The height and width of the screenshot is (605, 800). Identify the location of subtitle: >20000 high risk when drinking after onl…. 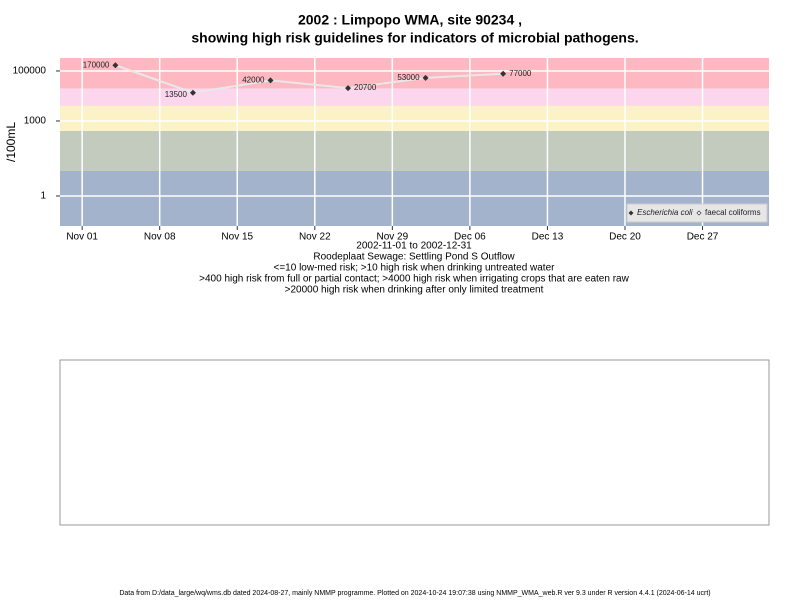
(414, 290).